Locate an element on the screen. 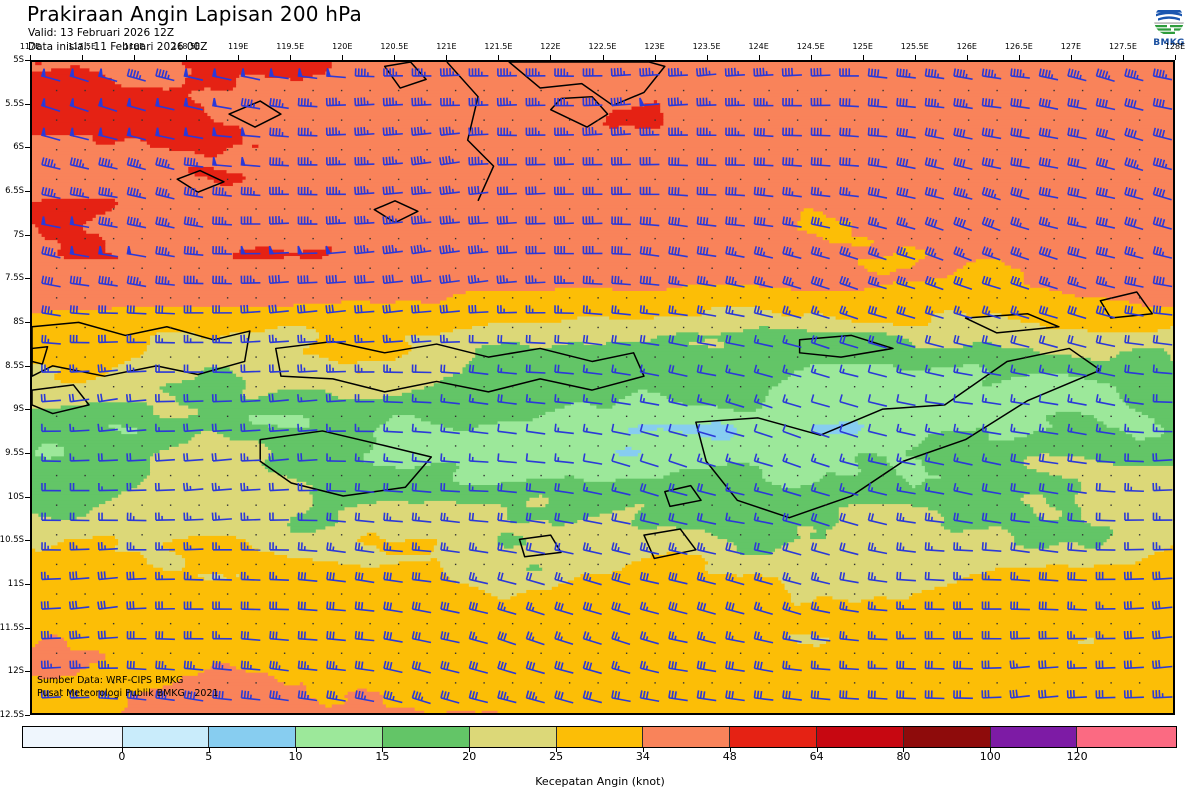  longitude-tick-label: 126E is located at coordinates (966, 46).